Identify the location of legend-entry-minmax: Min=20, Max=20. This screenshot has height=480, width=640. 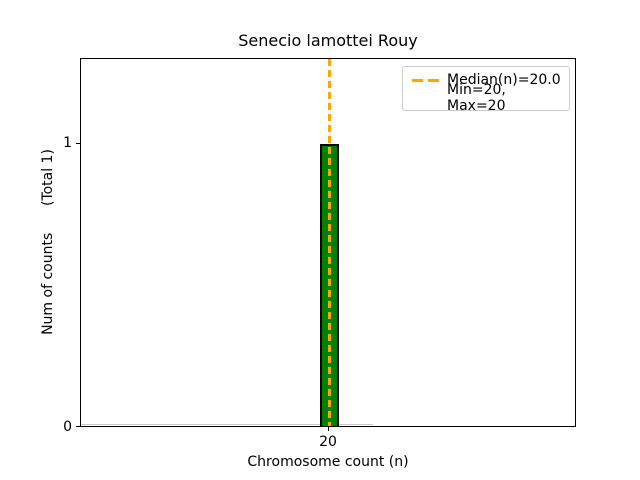
(486, 98).